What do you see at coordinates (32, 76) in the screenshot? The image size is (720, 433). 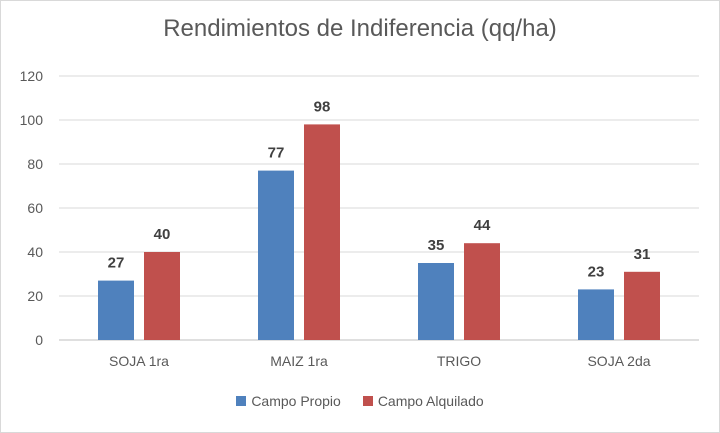 I see `y-tick-label: 120` at bounding box center [32, 76].